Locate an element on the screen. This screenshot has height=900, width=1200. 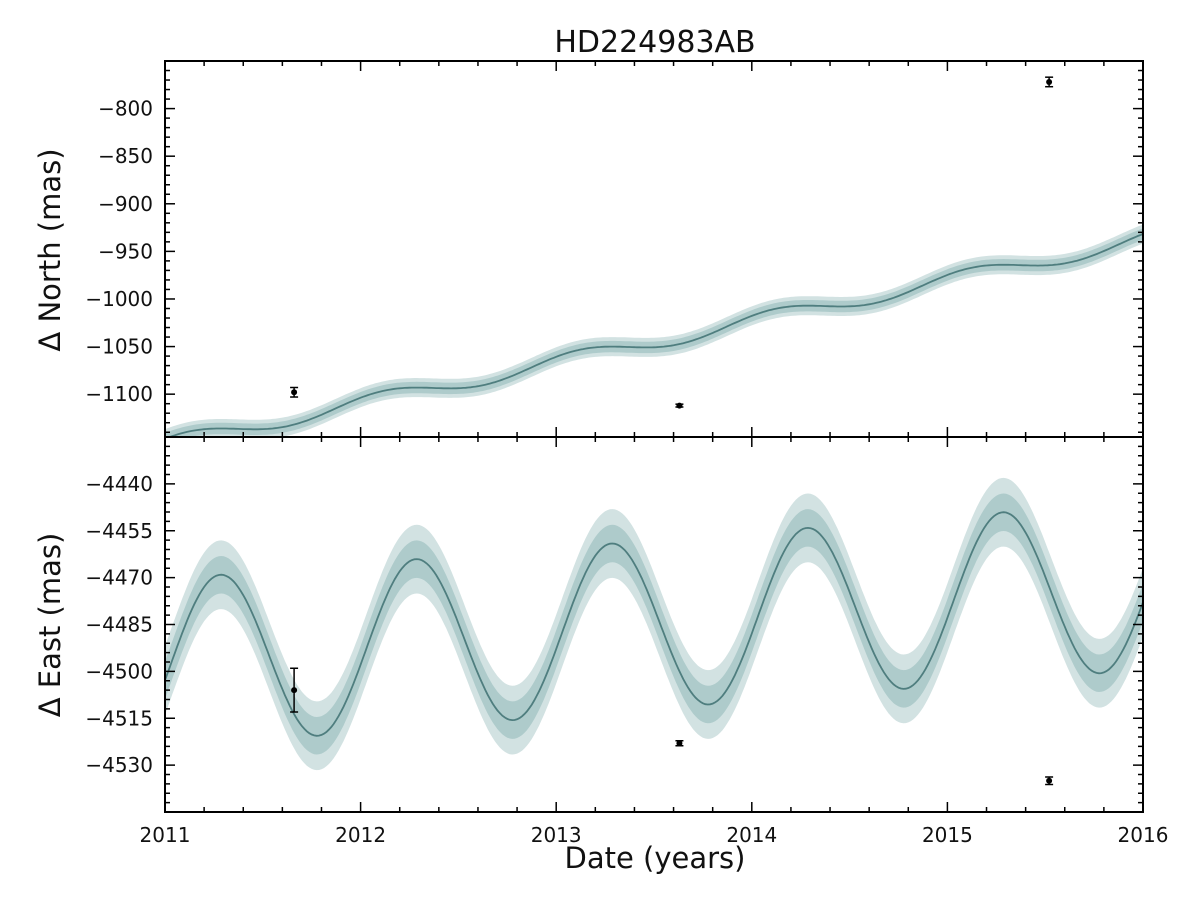
x-tick-label: 2012 is located at coordinates (360, 835).